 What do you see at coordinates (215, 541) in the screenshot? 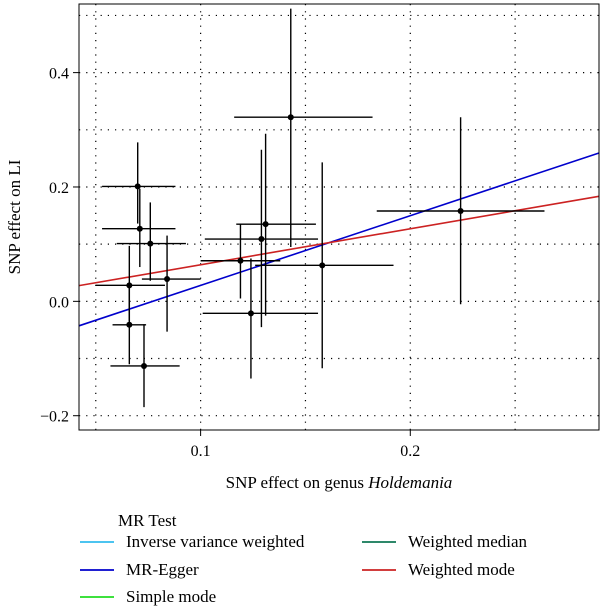
I see `legend-label: Inverse variance weighted` at bounding box center [215, 541].